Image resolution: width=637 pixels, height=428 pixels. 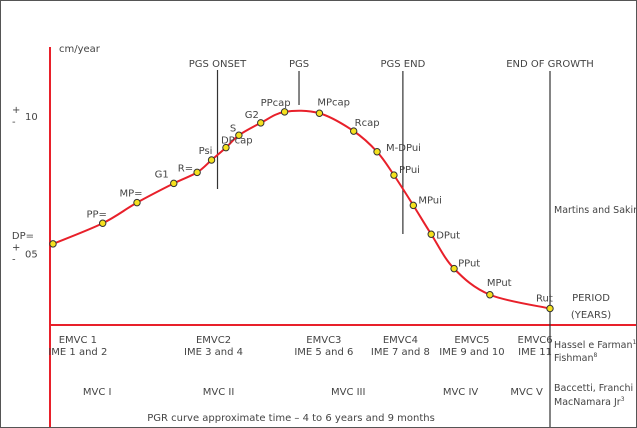 What do you see at coordinates (213, 340) in the screenshot?
I see `emvc-stage-label: EMVC2` at bounding box center [213, 340].